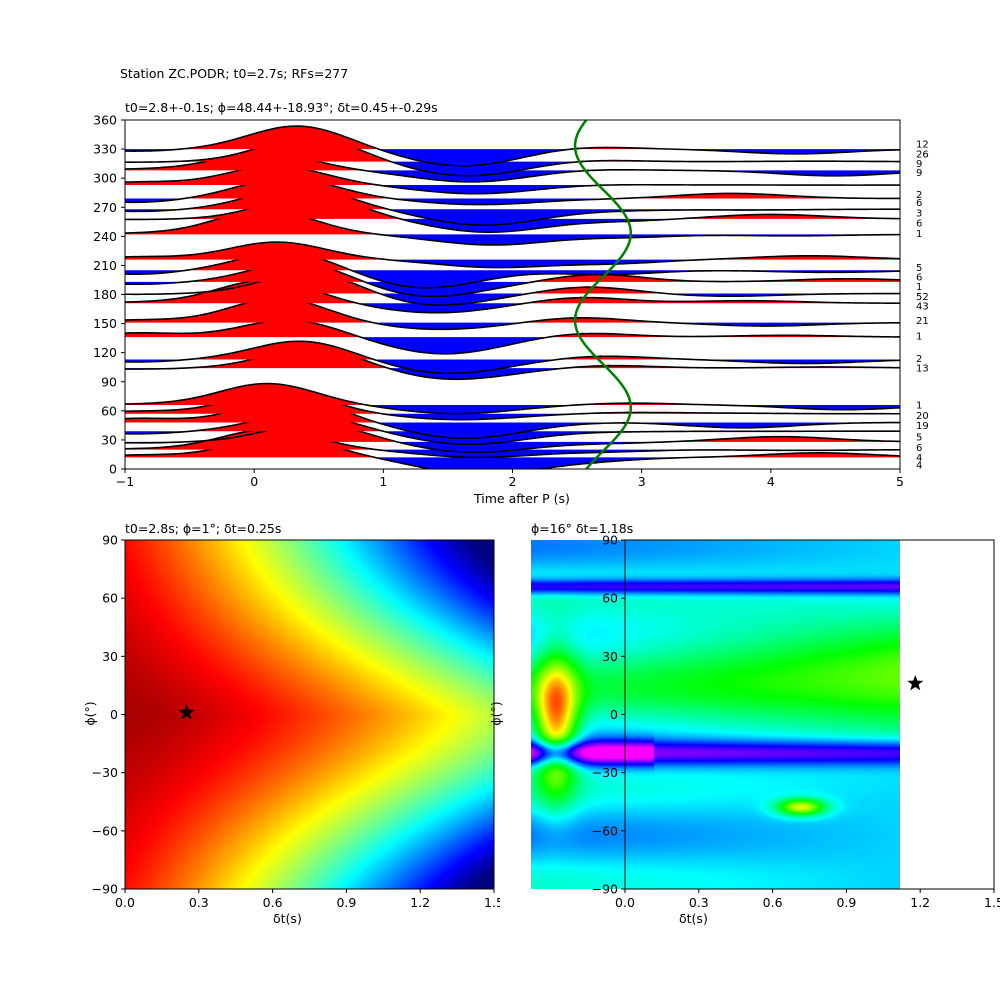  I want to click on rf-count-label: 52, so click(922, 297).